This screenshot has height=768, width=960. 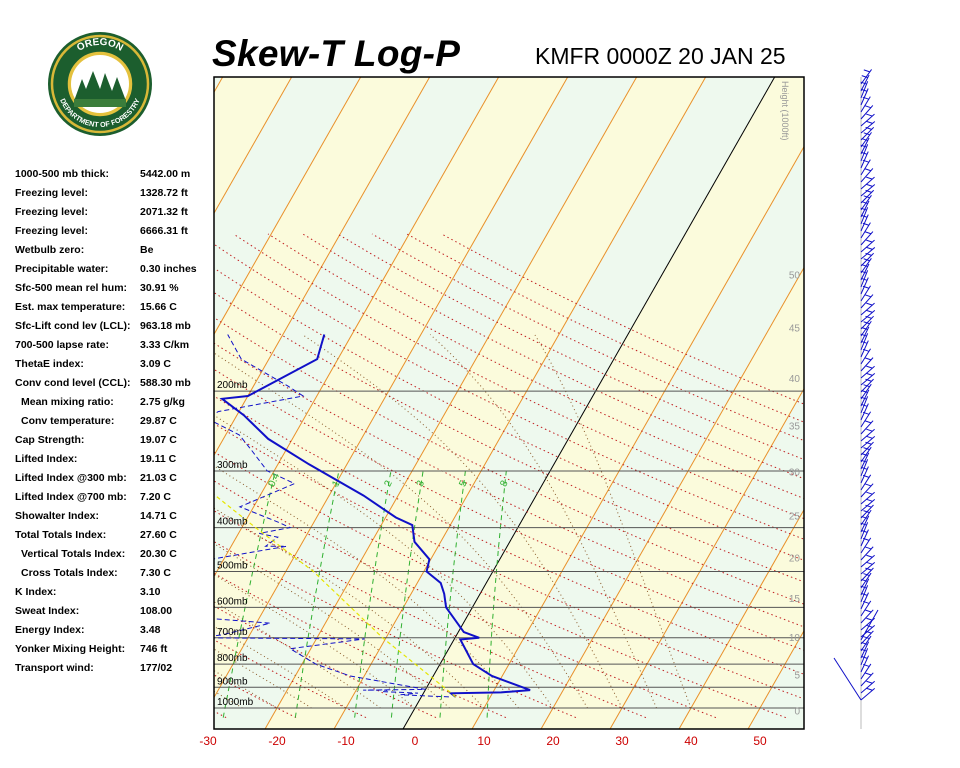 I want to click on mixing-ratio-label: 8, so click(x=504, y=484).